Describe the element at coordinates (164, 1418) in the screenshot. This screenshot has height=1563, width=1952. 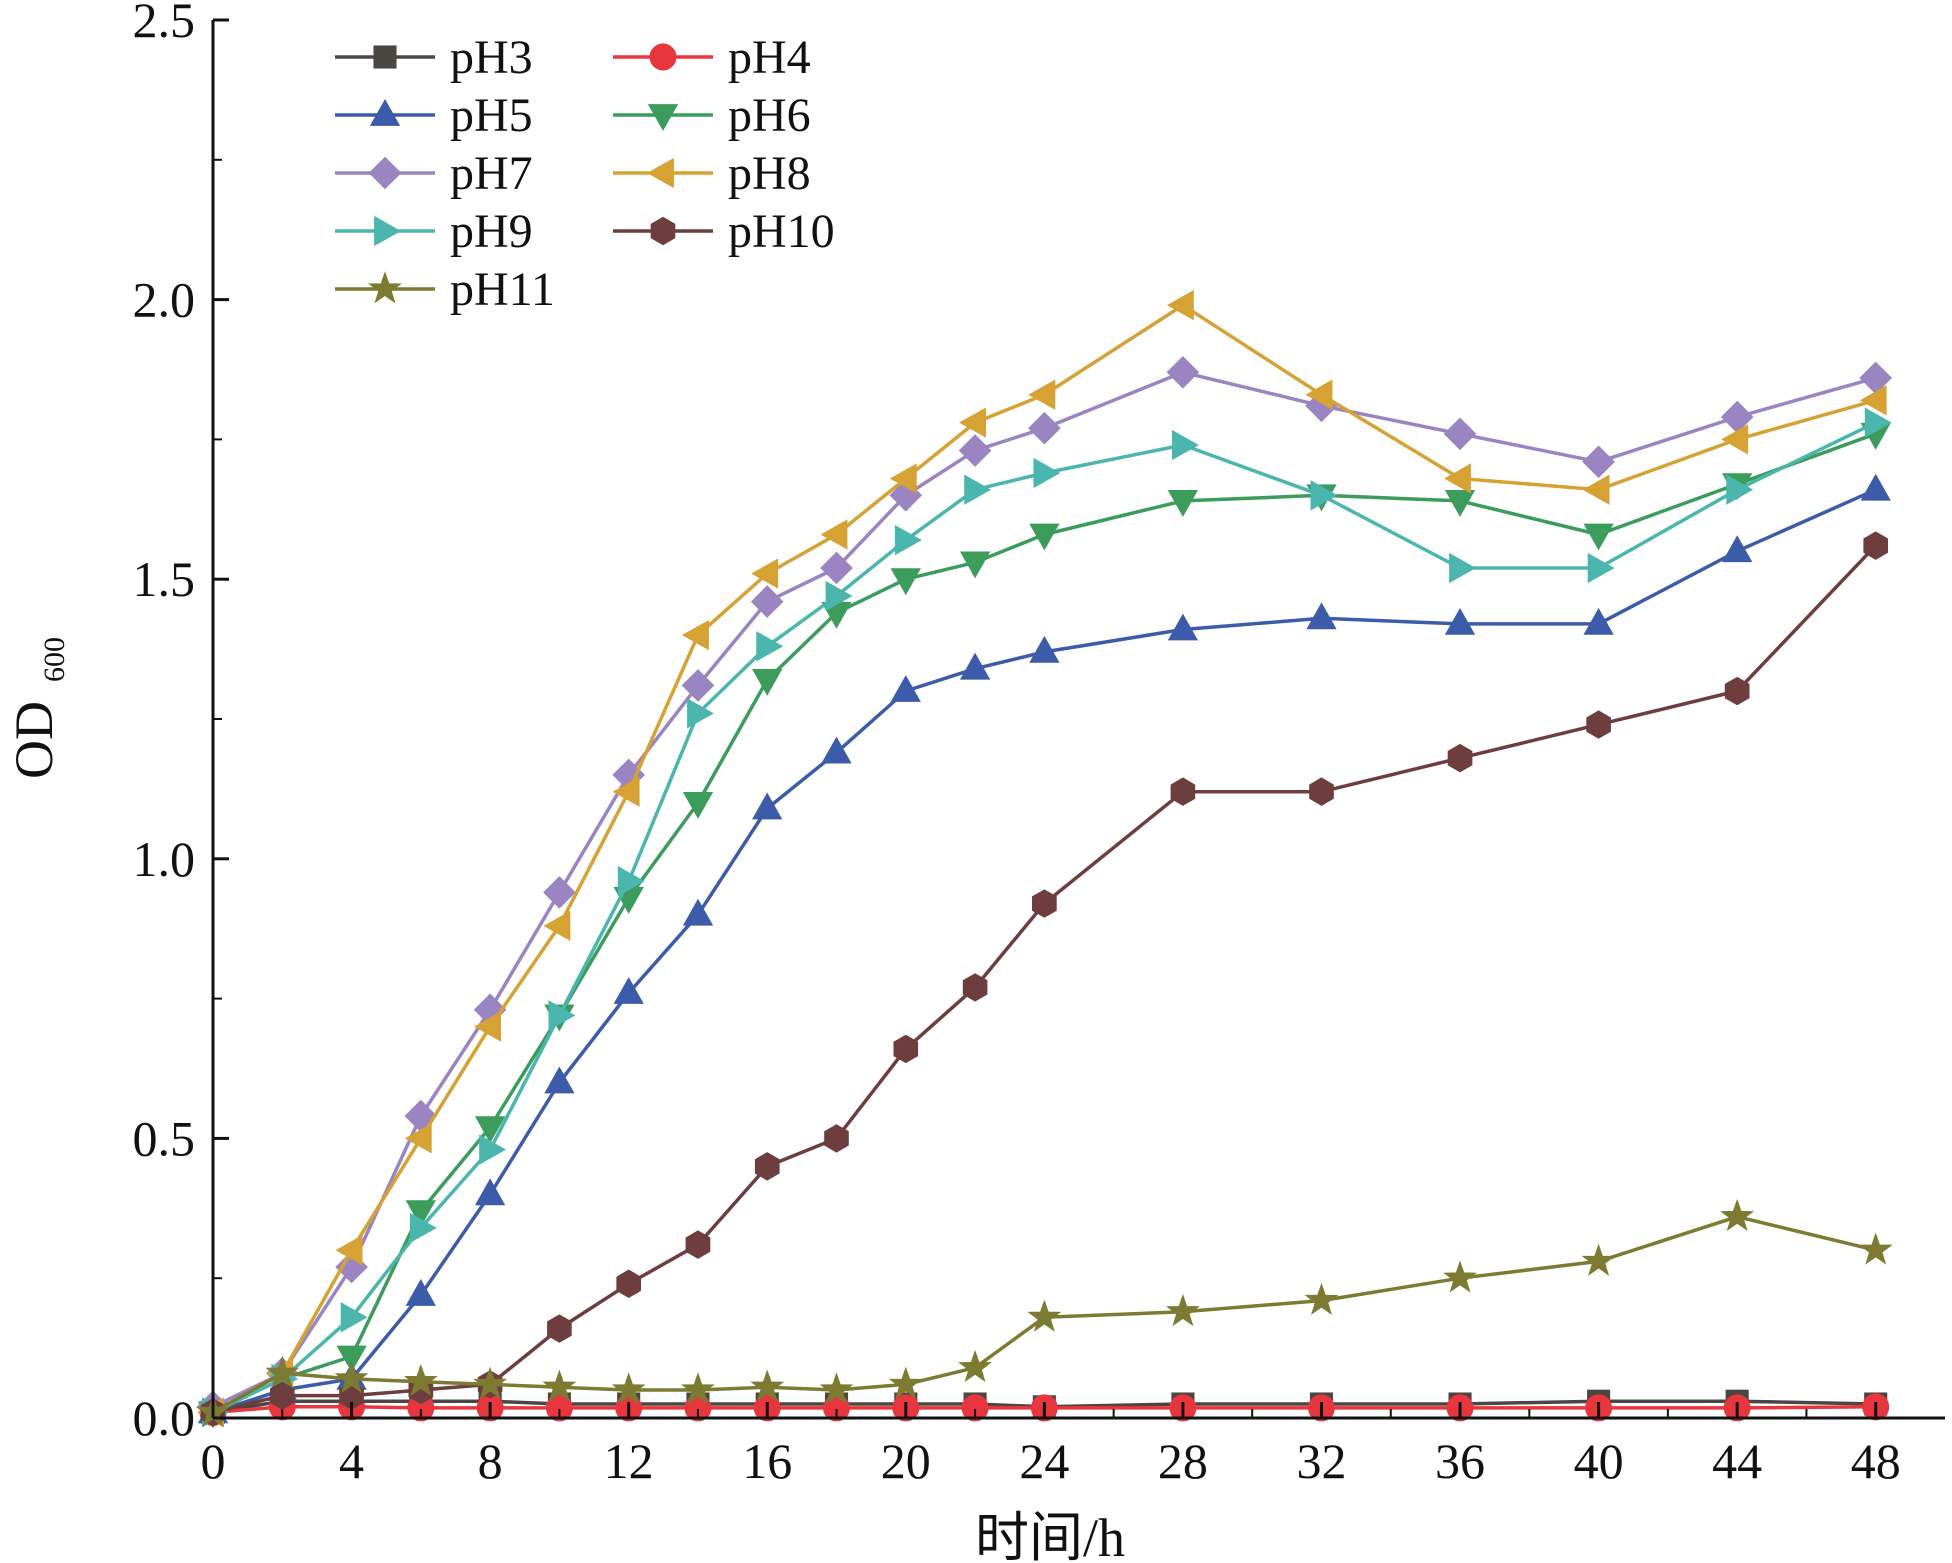
I see `y-tick-label: 0.0` at that location.